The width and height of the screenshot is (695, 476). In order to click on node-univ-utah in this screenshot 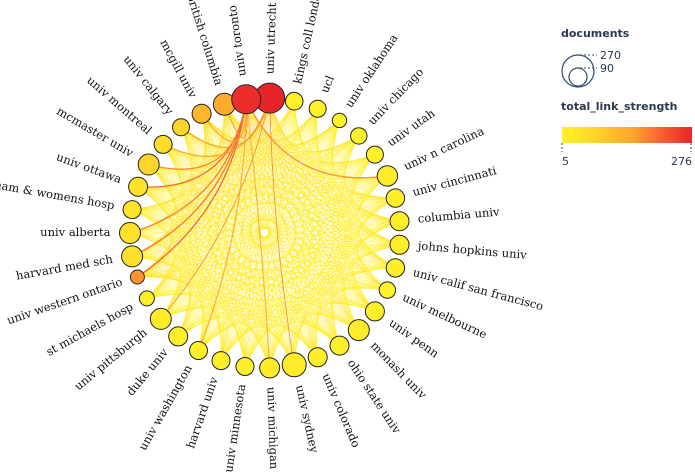, I will do `click(374, 154)`.